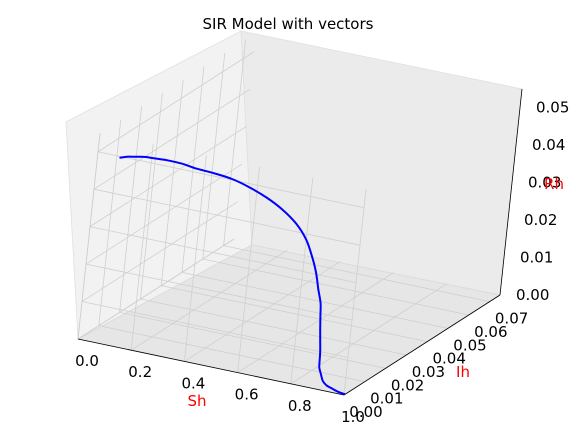 Image resolution: width=576 pixels, height=432 pixels. I want to click on y-axis-label: Ih, so click(463, 372).